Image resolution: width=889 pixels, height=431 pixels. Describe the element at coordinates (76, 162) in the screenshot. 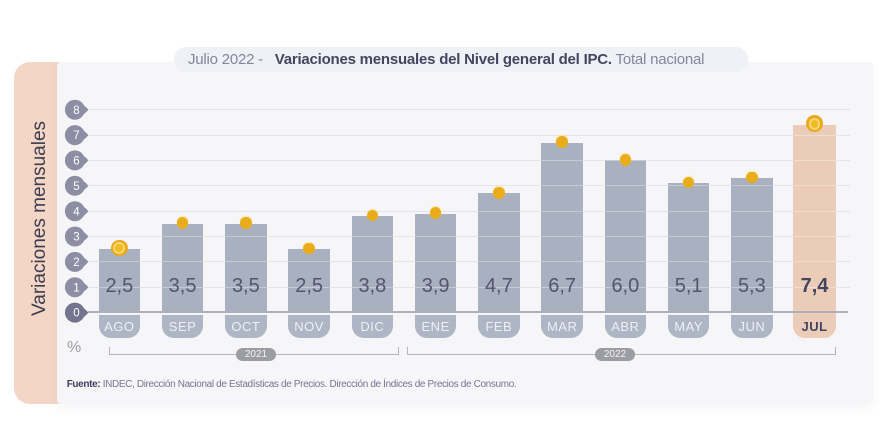

I see `svg-text: 6` at that location.